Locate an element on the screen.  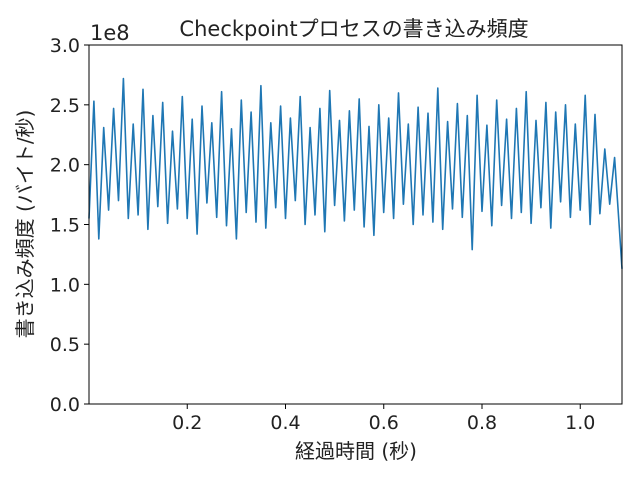
y-tick-label: 2.0 is located at coordinates (65, 166).